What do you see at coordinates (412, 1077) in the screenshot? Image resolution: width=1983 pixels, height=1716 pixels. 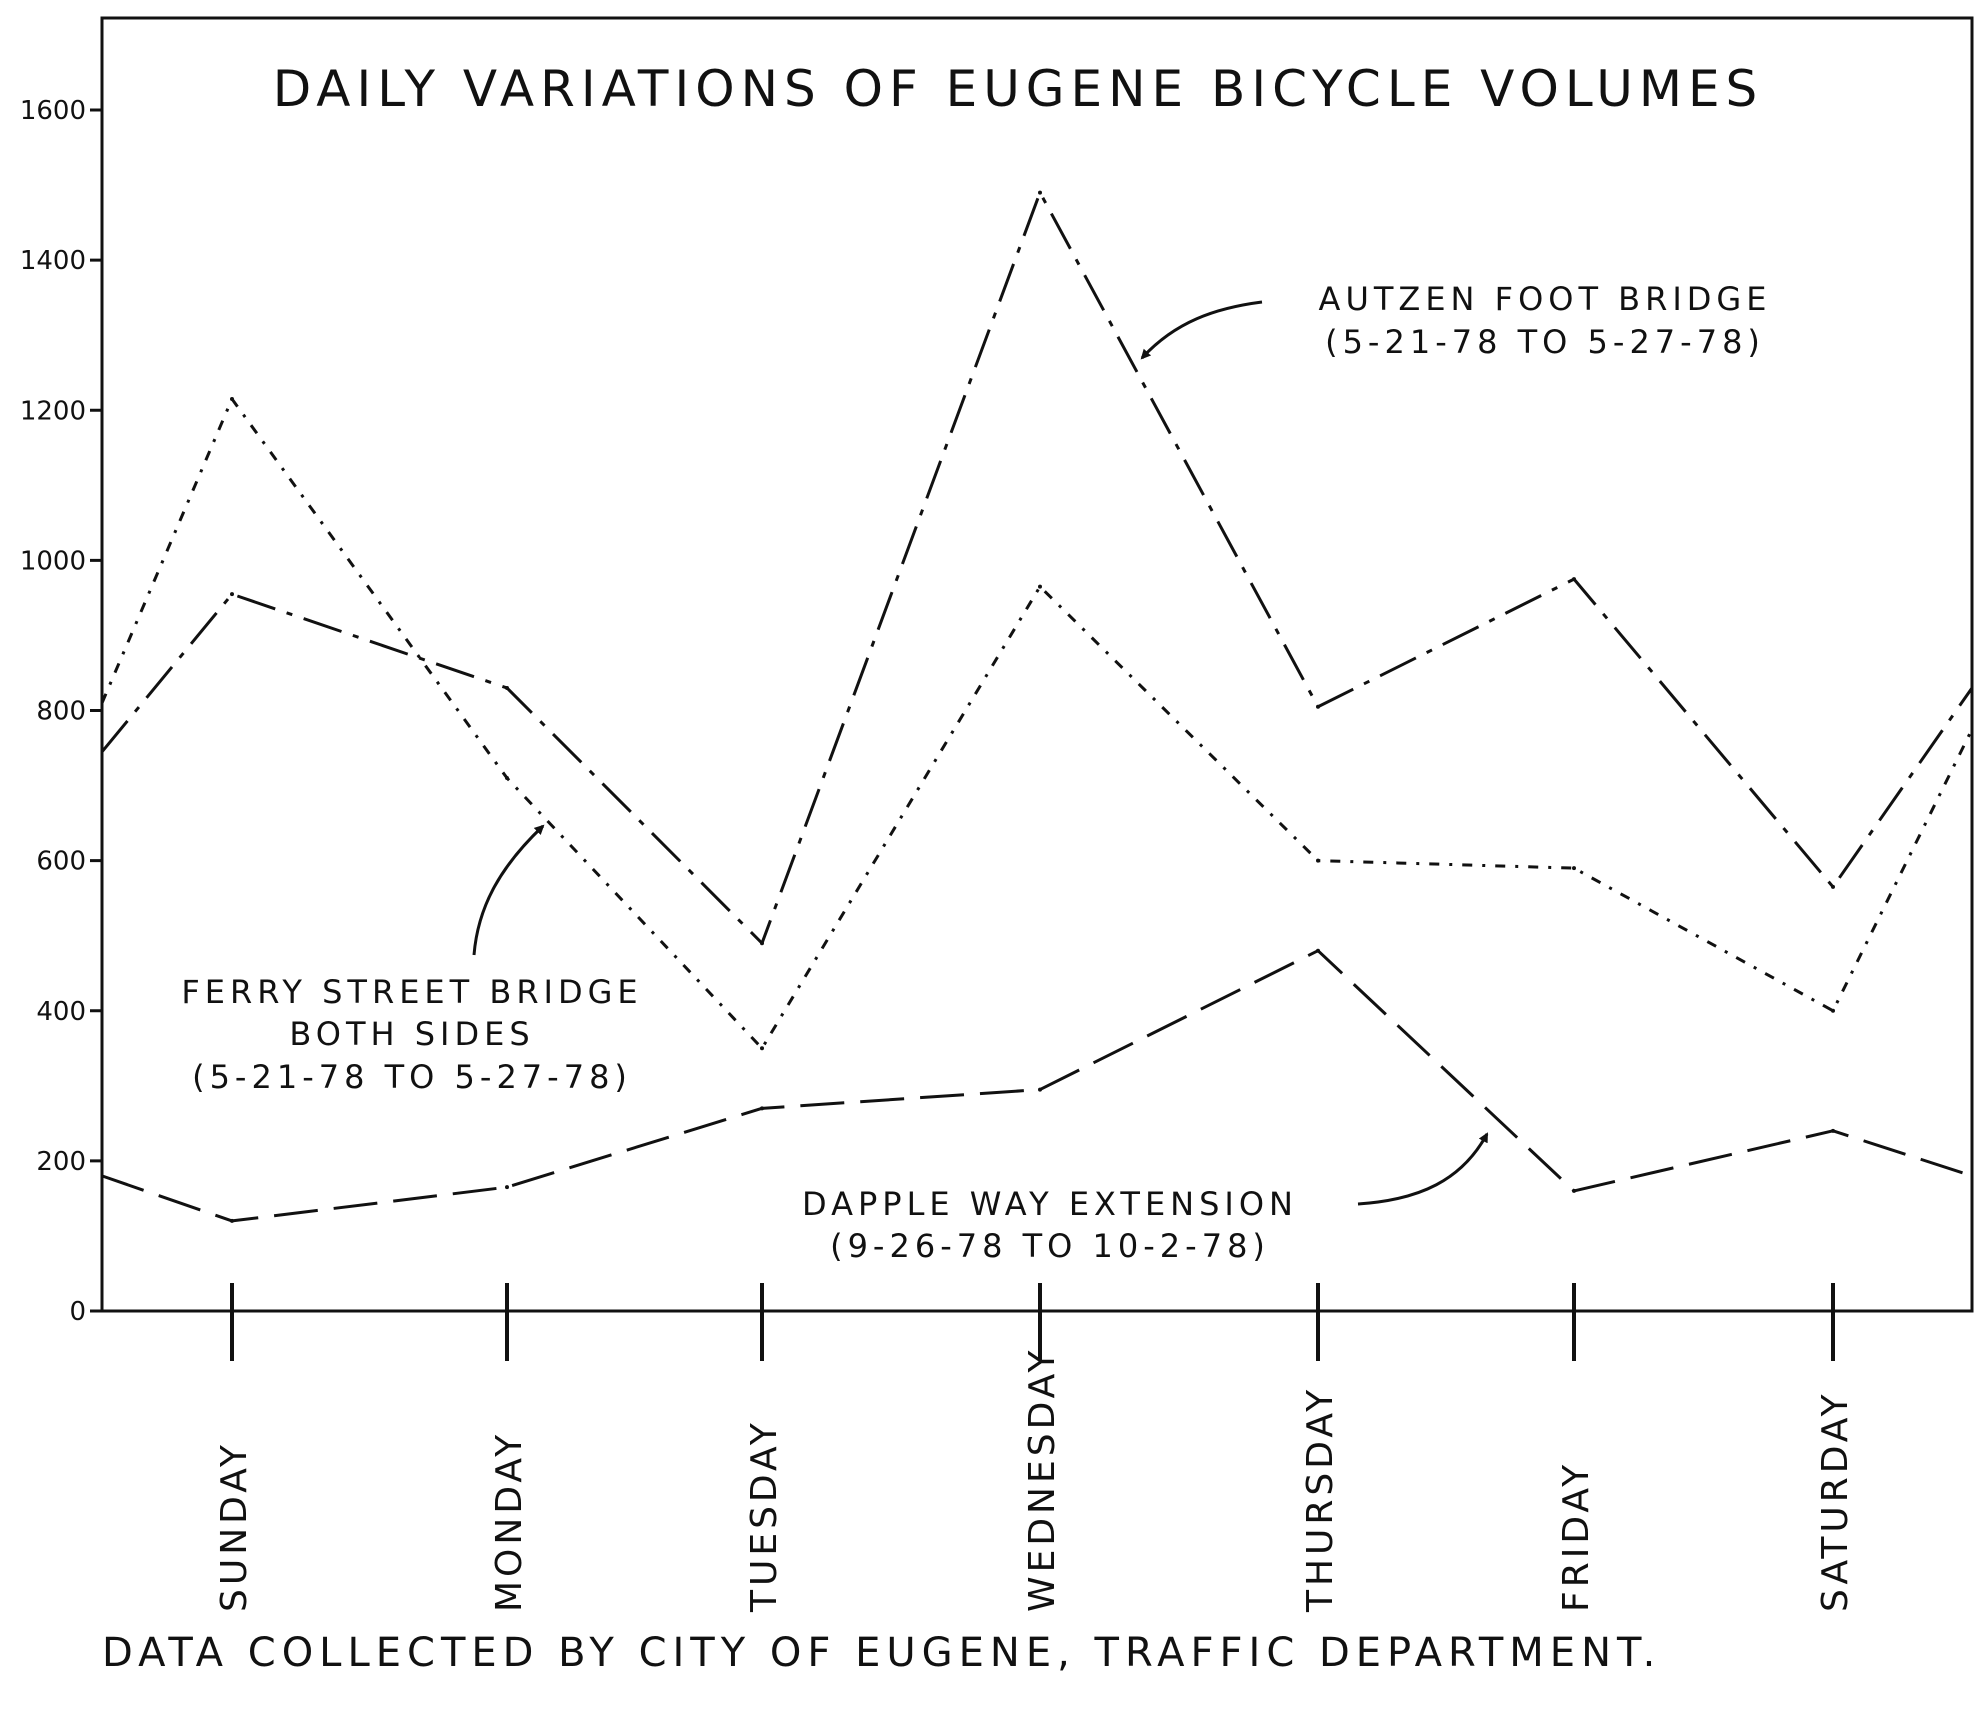 I see `annotation-ferry-dates: (5-21-78 TO 5-27-78)` at bounding box center [412, 1077].